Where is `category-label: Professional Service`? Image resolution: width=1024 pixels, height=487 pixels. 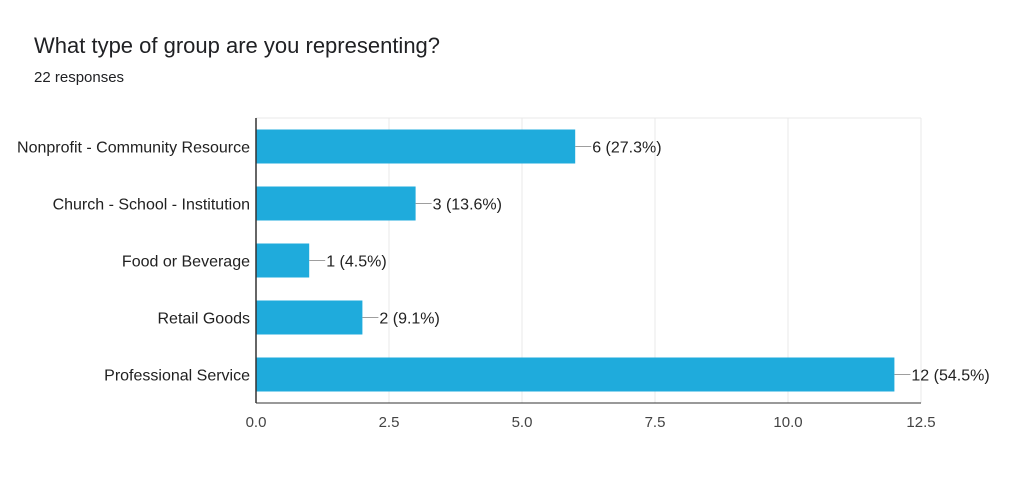 category-label: Professional Service is located at coordinates (177, 376).